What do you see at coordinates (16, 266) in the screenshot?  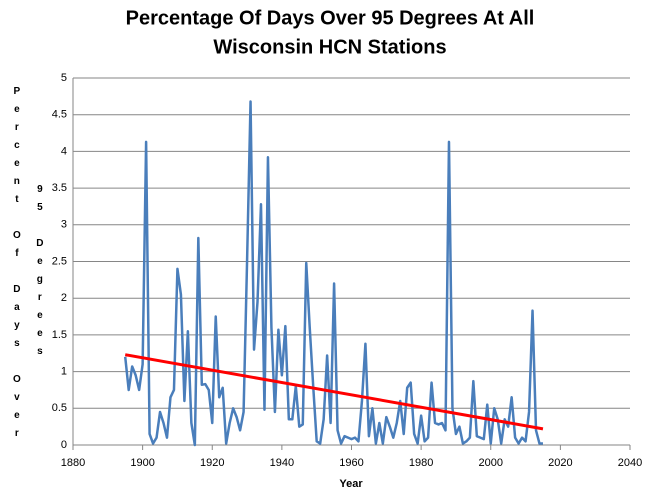 I see `y-axis-label: Percent Of Days Over` at bounding box center [16, 266].